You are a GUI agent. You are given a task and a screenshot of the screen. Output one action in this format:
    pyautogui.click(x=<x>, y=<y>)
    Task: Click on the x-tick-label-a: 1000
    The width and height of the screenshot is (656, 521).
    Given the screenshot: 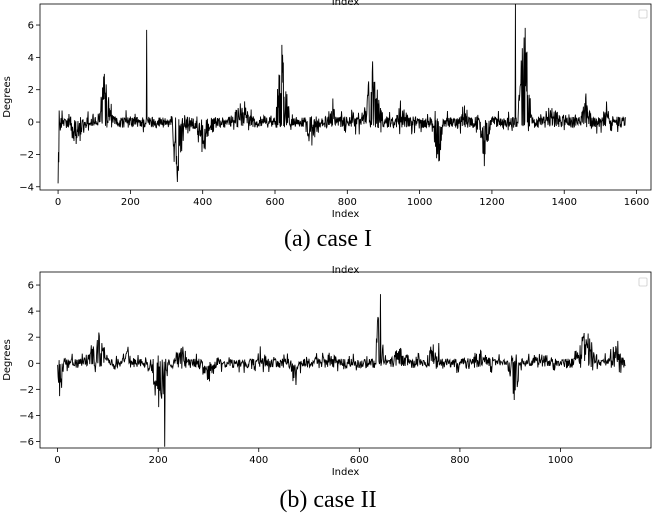 What is the action you would take?
    pyautogui.click(x=419, y=202)
    